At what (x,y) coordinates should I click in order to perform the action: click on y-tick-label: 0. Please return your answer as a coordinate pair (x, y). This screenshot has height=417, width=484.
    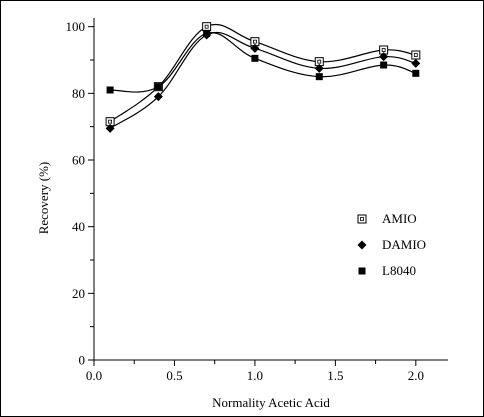
    Looking at the image, I should click on (82, 360).